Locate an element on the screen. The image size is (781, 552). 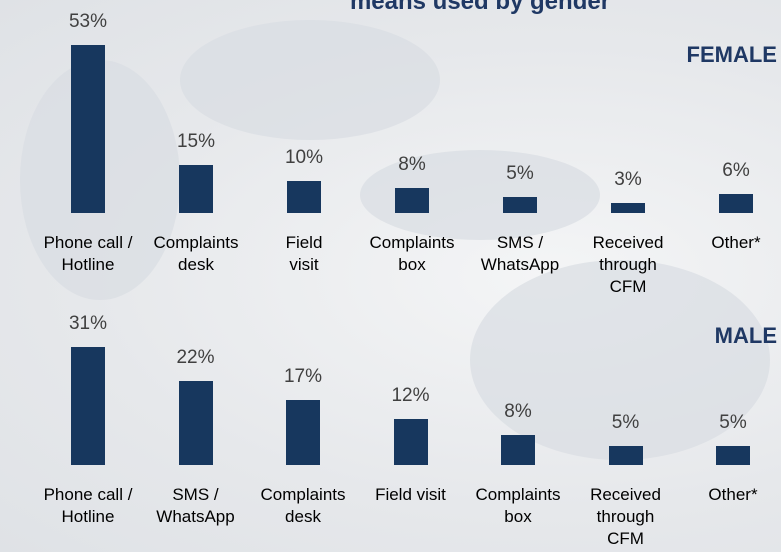
value-label: 6% is located at coordinates (736, 170).